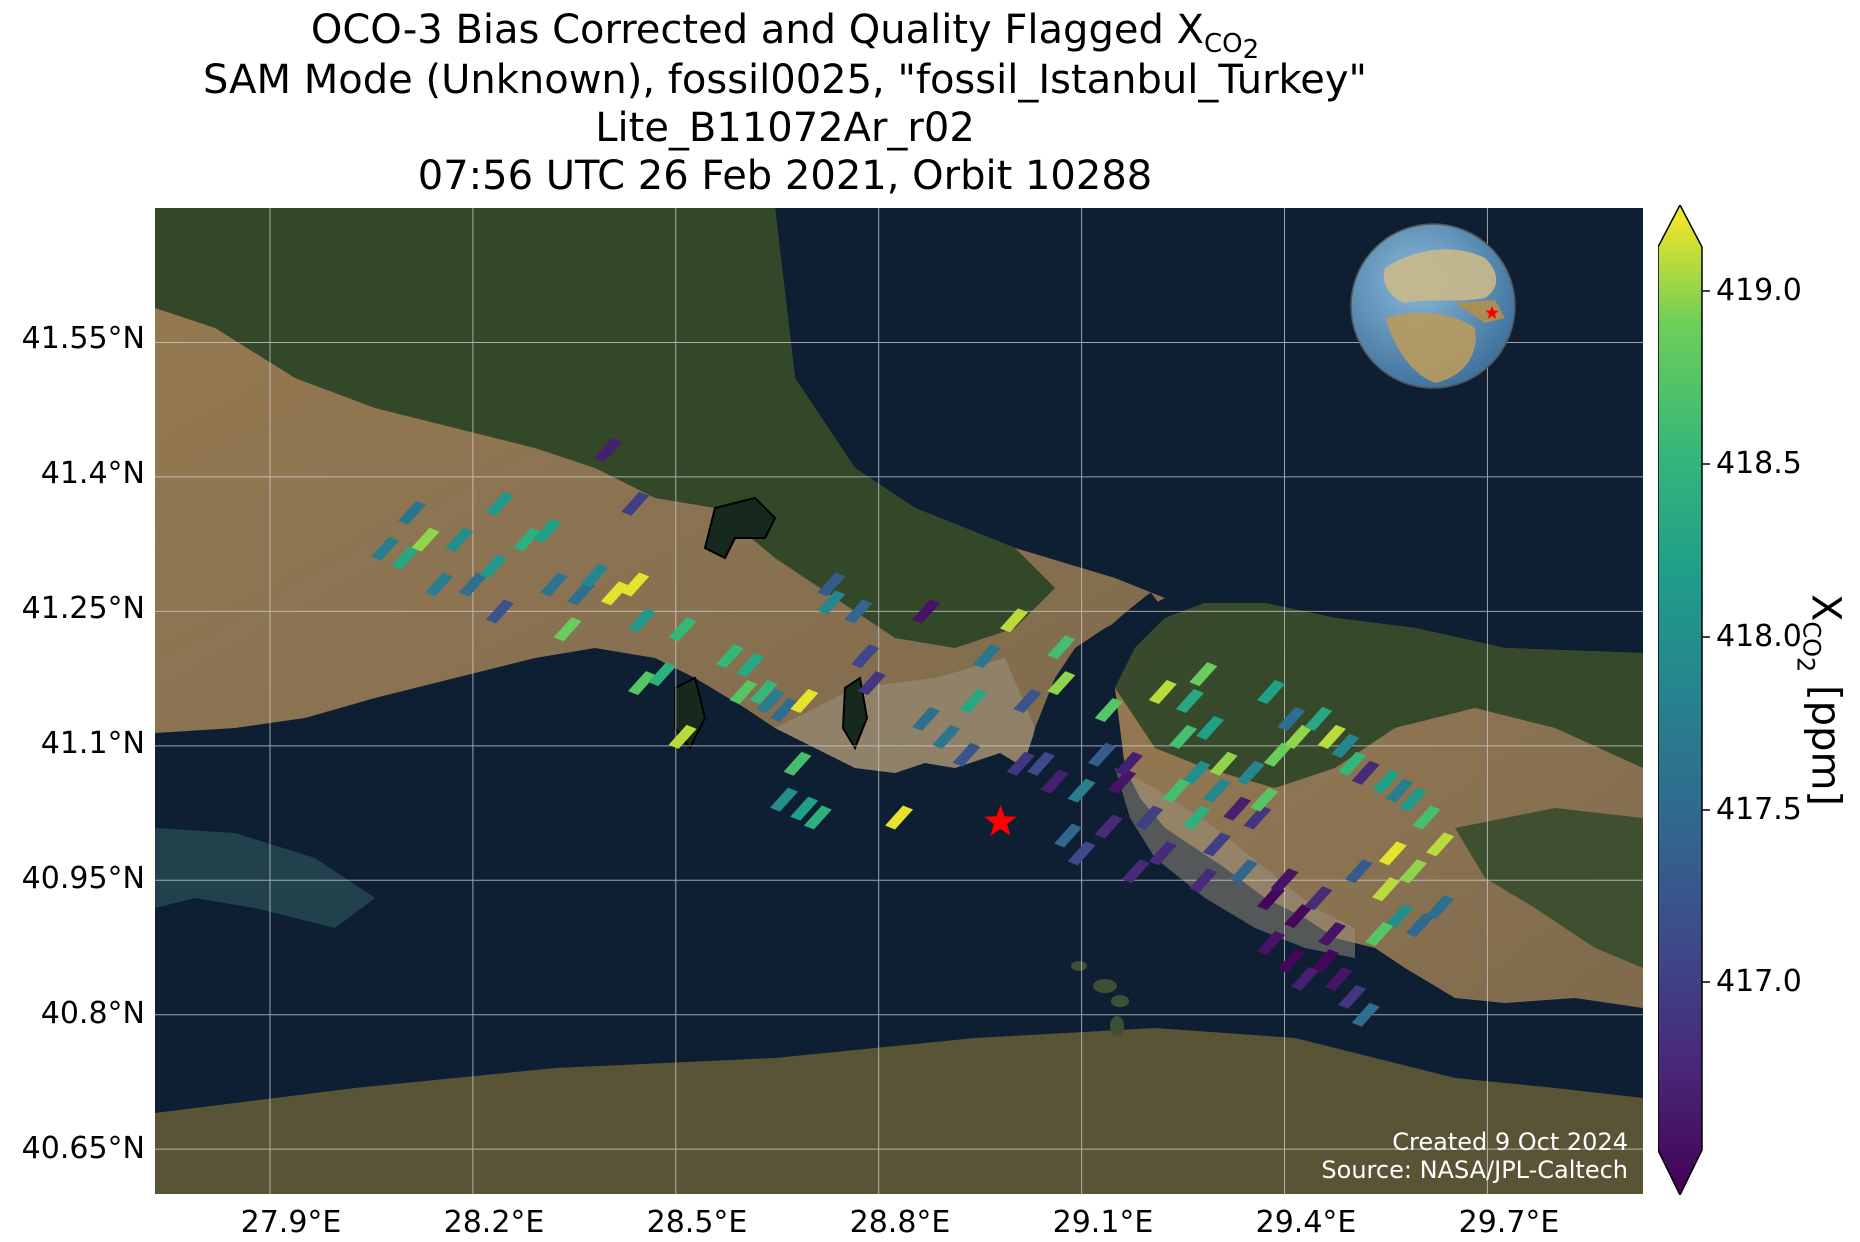 This screenshot has height=1242, width=1860. What do you see at coordinates (1759, 981) in the screenshot?
I see `colorbar-tick-label: 417.0` at bounding box center [1759, 981].